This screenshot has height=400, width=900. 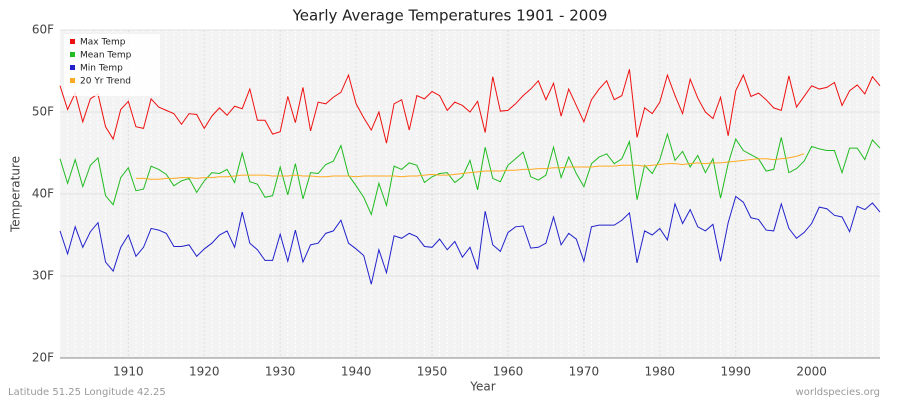 What do you see at coordinates (482, 387) in the screenshot?
I see `x-axis-label: Year` at bounding box center [482, 387].